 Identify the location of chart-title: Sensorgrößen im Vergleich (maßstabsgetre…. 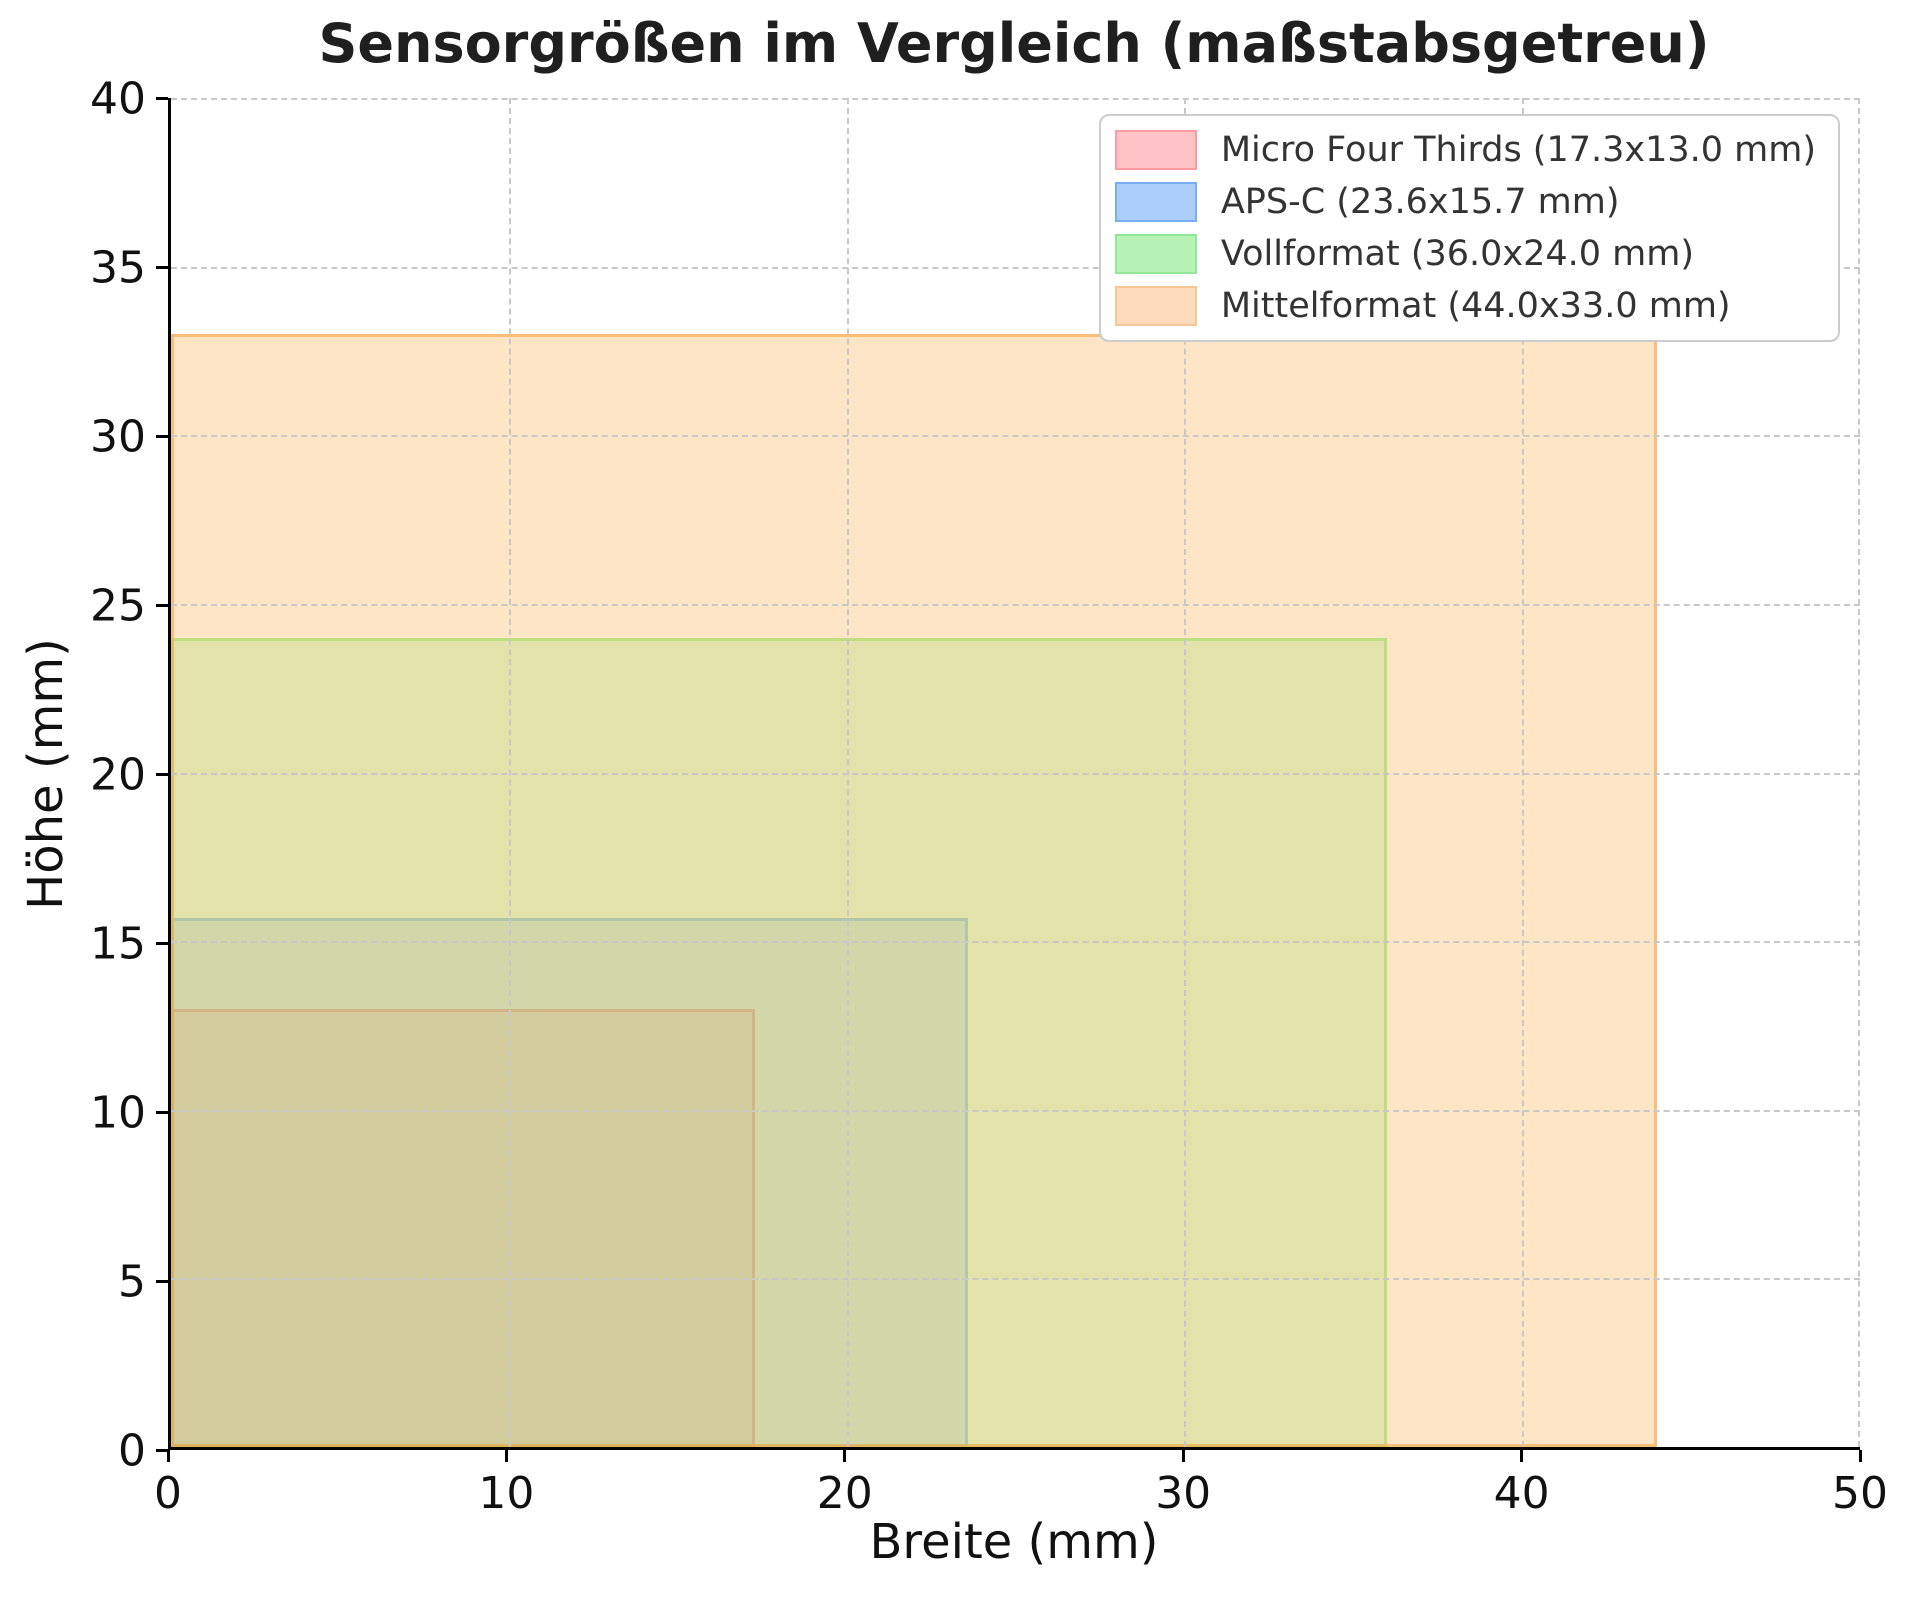
(1014, 43).